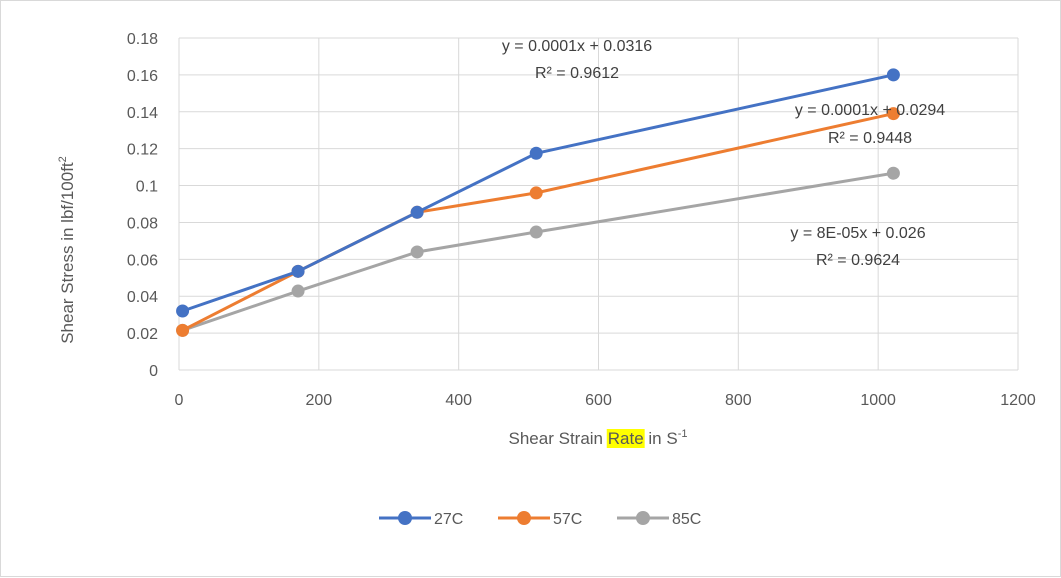 The width and height of the screenshot is (1061, 578). What do you see at coordinates (683, 434) in the screenshot?
I see `x-axis-title-sup: -1` at bounding box center [683, 434].